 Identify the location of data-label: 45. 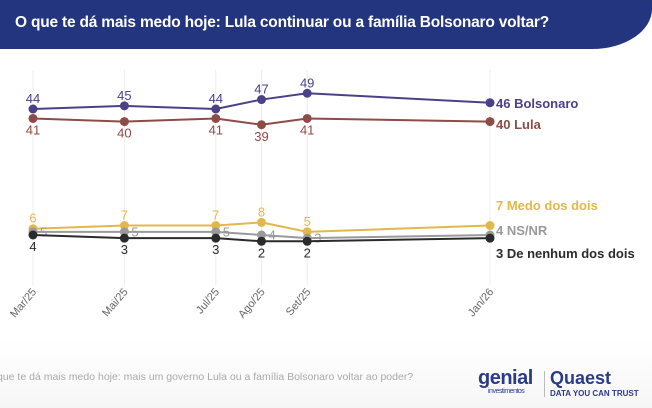
(124, 95).